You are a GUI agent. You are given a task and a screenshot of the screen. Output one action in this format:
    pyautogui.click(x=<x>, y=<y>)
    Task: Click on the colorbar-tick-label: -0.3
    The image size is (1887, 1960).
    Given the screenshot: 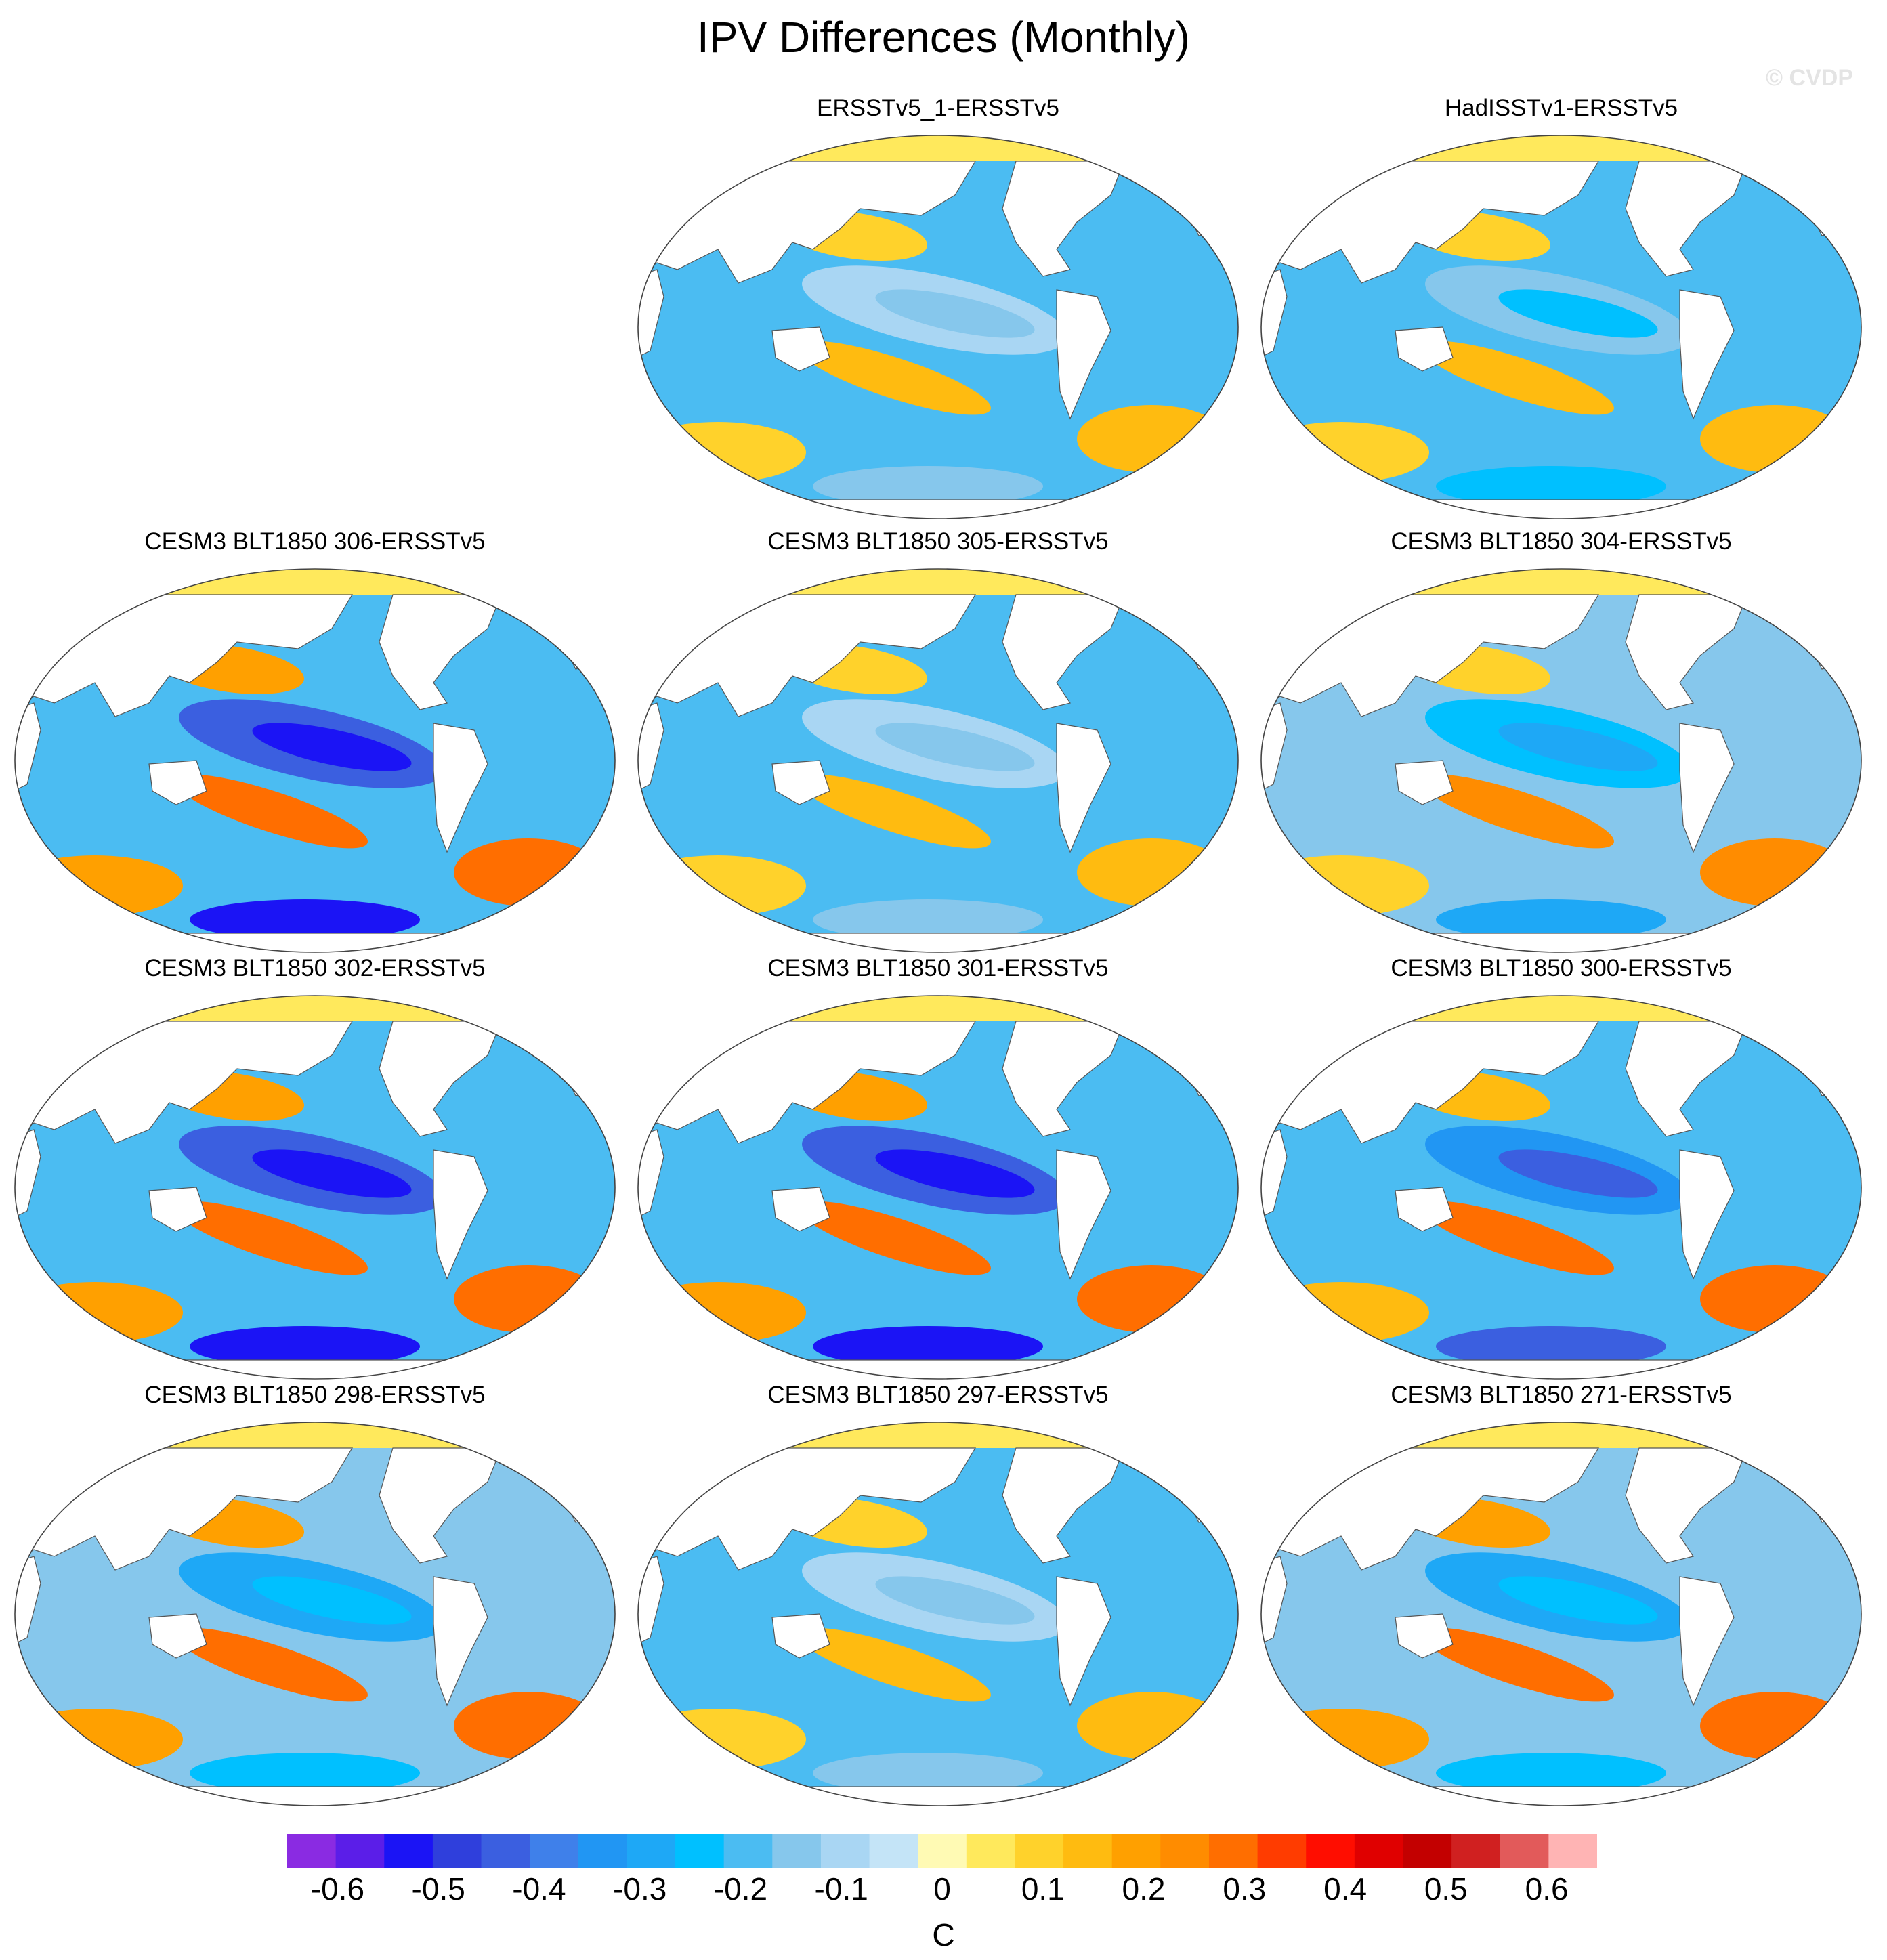 What is the action you would take?
    pyautogui.click(x=640, y=1888)
    